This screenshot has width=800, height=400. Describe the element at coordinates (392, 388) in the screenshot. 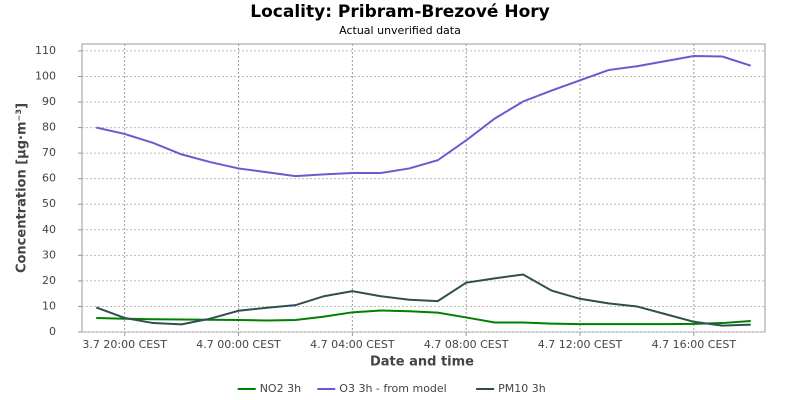

I see `legend-label: O3 3h - from model` at that location.